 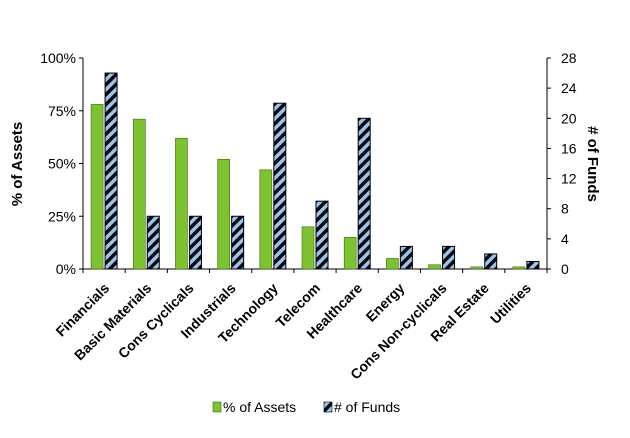 I want to click on y2-axis-title: # of Funds, so click(x=592, y=164).